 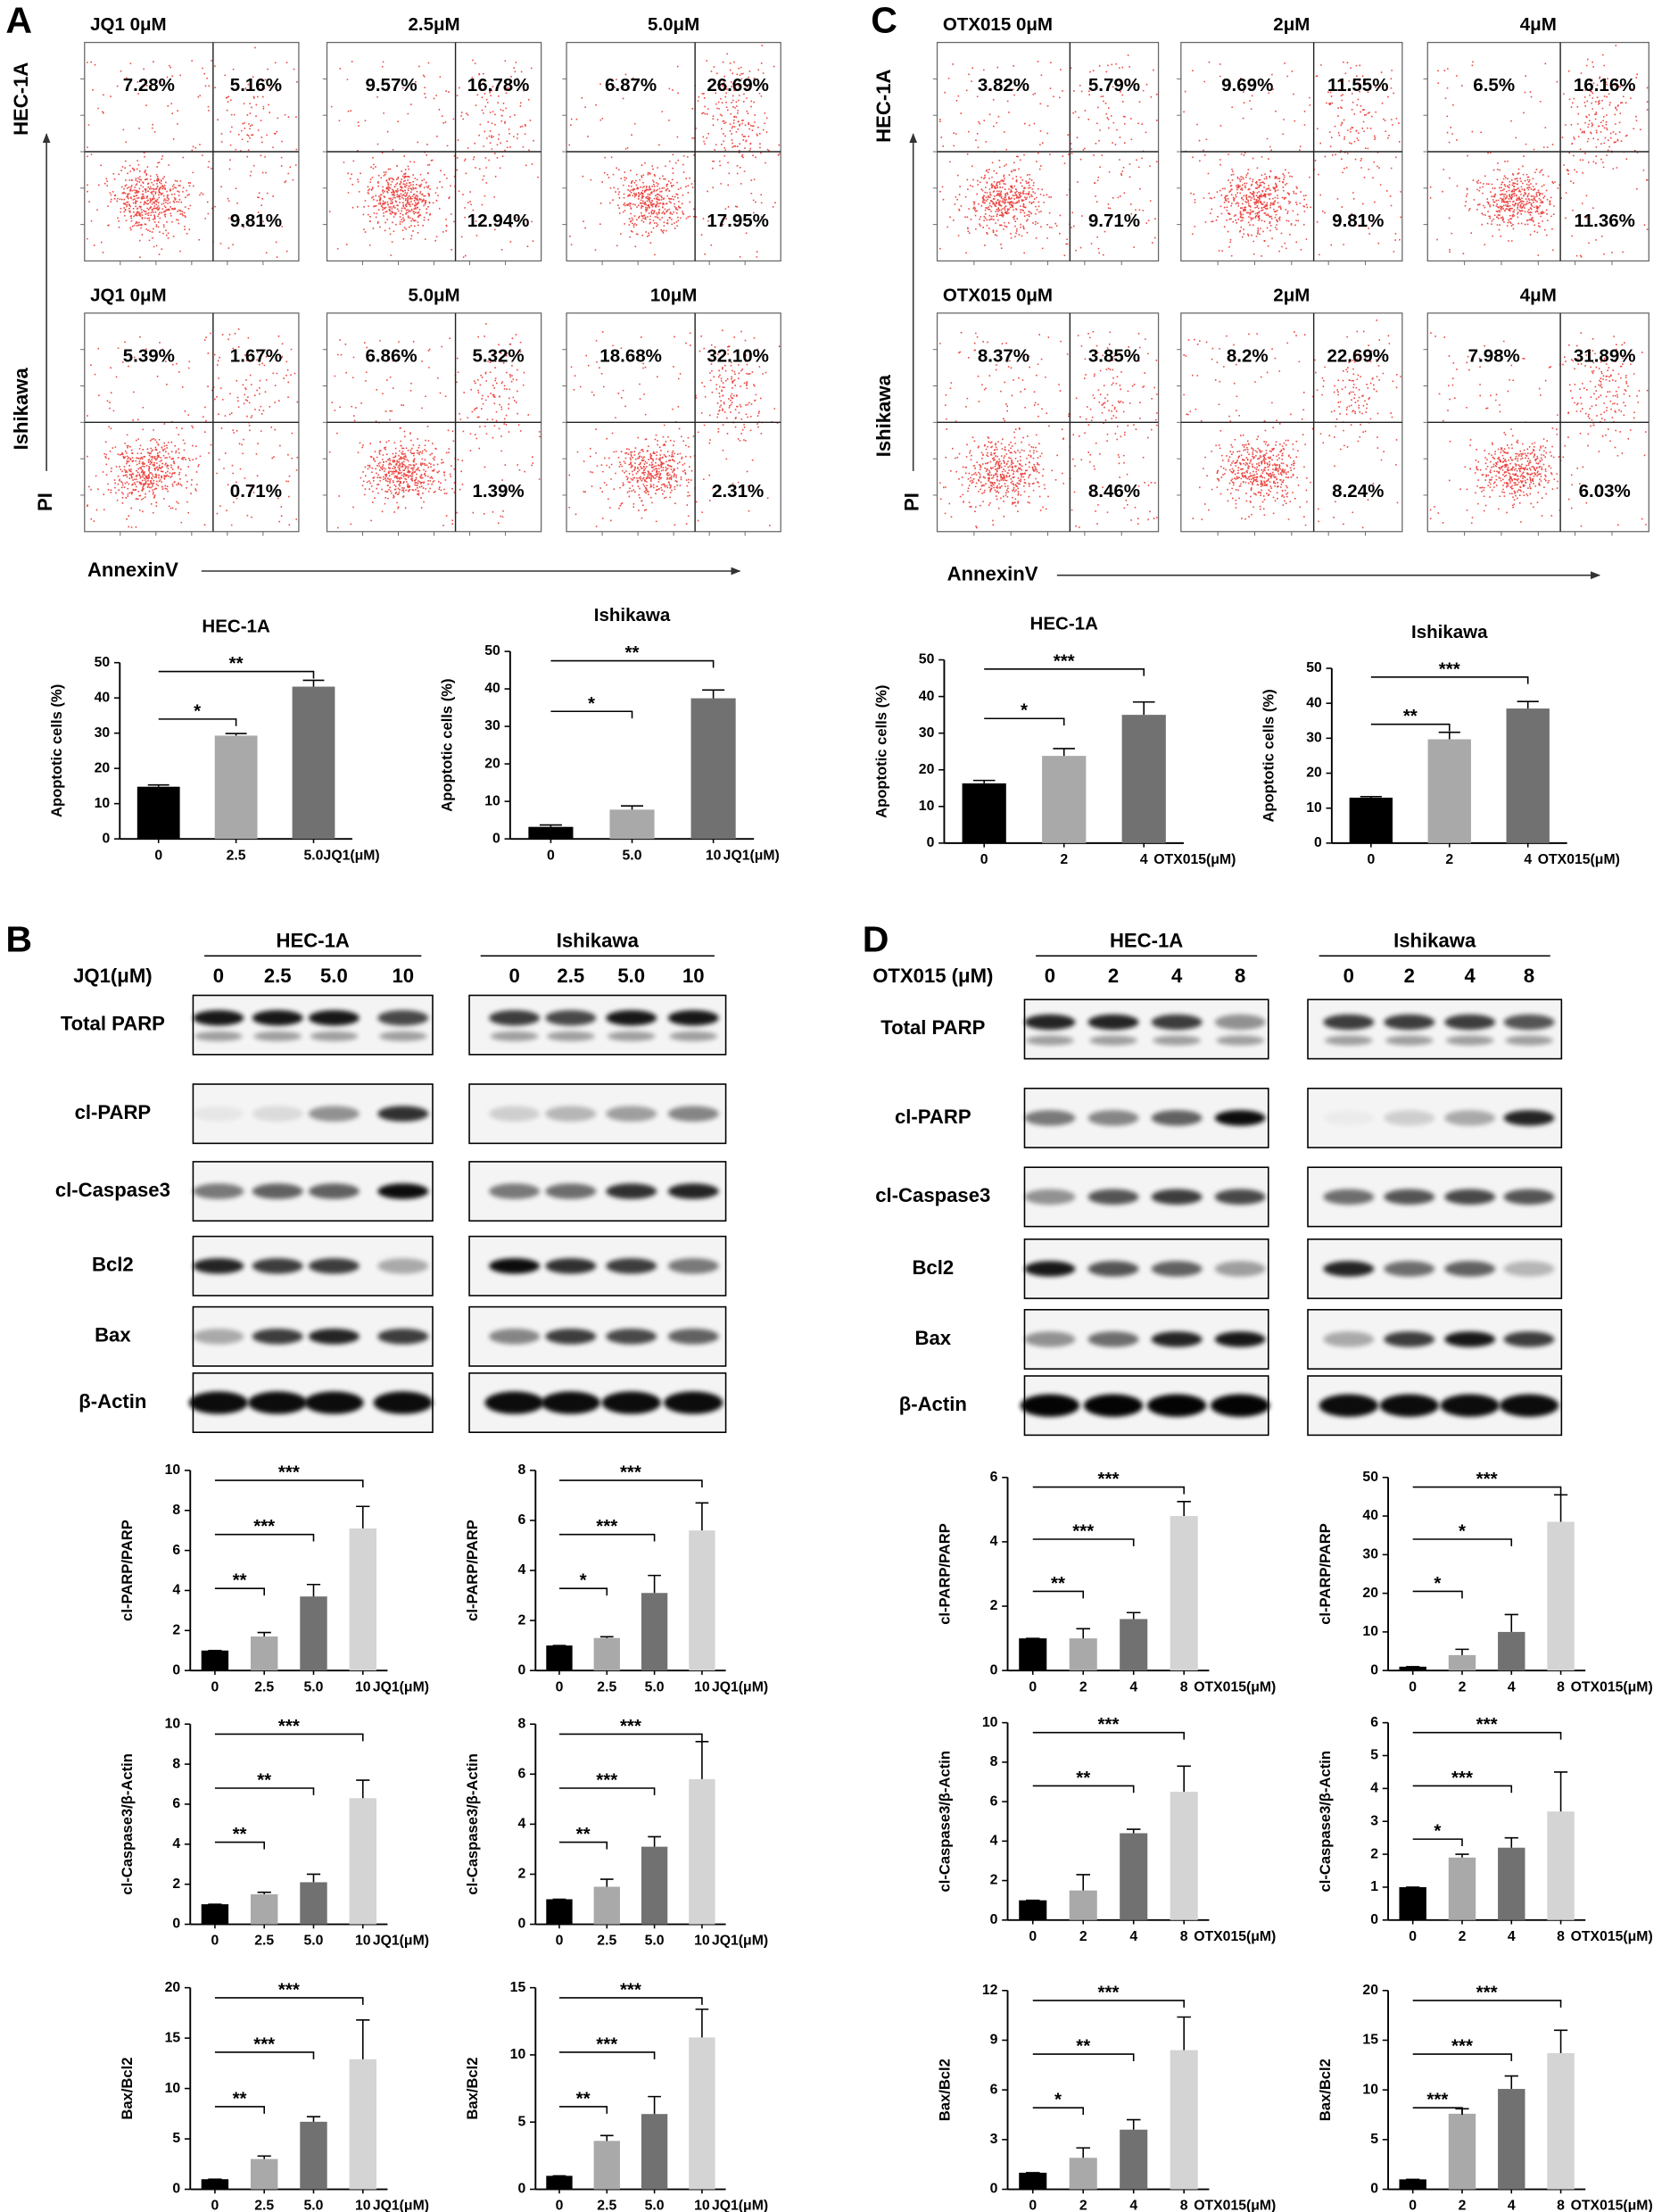 I want to click on label: 3.85%, so click(x=1114, y=355).